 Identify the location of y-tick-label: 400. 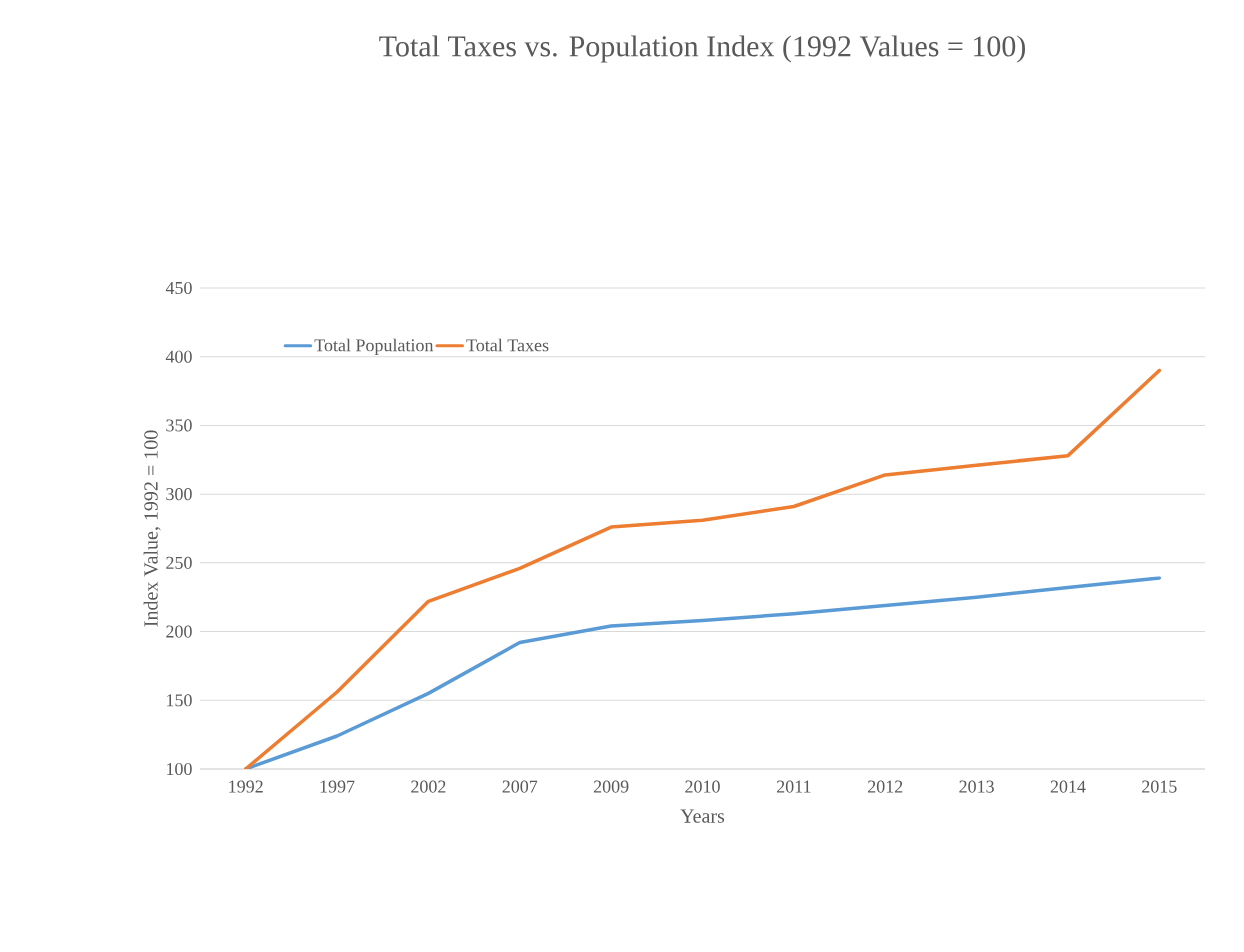
(178, 356).